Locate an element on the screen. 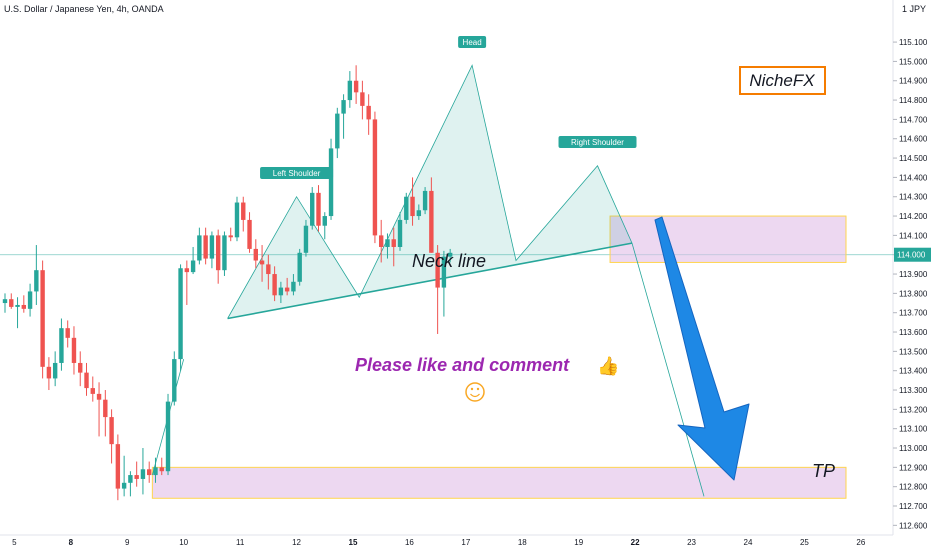 Image resolution: width=932 pixels, height=550 pixels. price-tick-label: 114.600 is located at coordinates (913, 139).